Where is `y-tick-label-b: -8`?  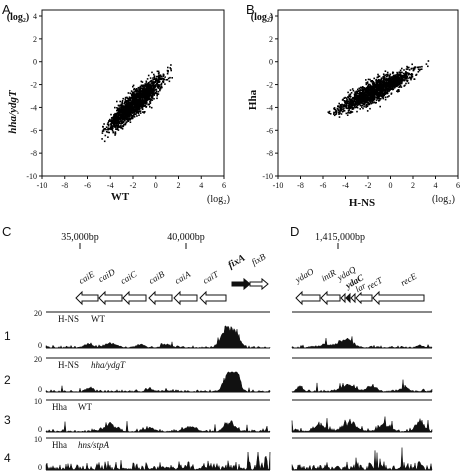 y-tick-label-b: -8 is located at coordinates (269, 153).